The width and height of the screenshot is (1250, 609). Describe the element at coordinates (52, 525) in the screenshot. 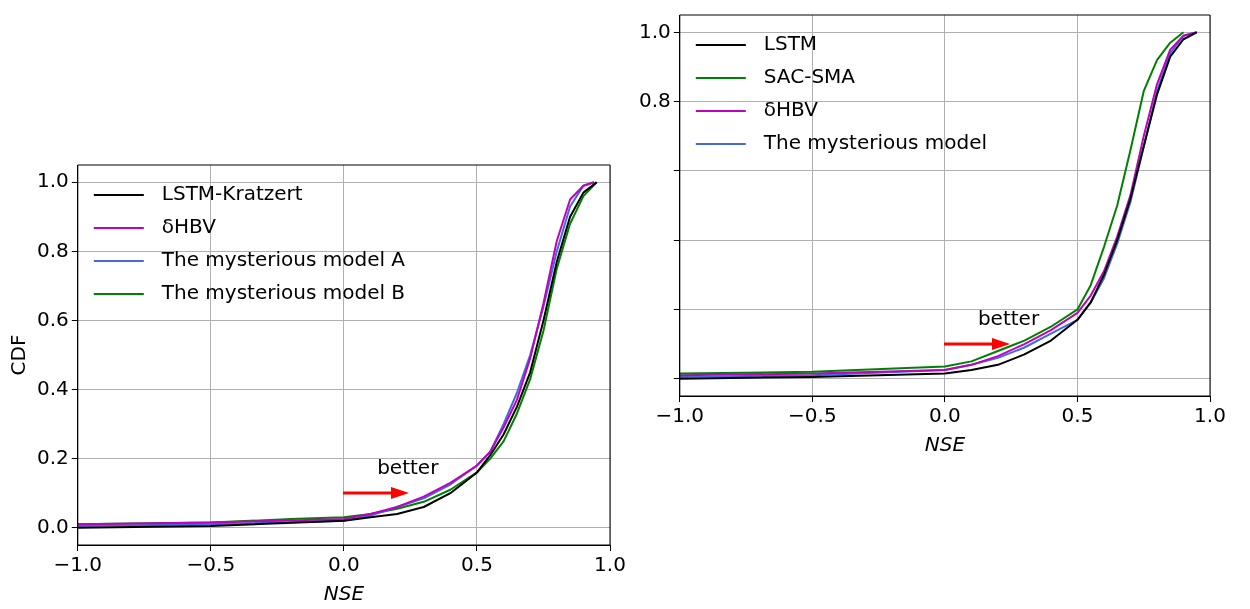

I see `y-tick-label: 0.0` at that location.